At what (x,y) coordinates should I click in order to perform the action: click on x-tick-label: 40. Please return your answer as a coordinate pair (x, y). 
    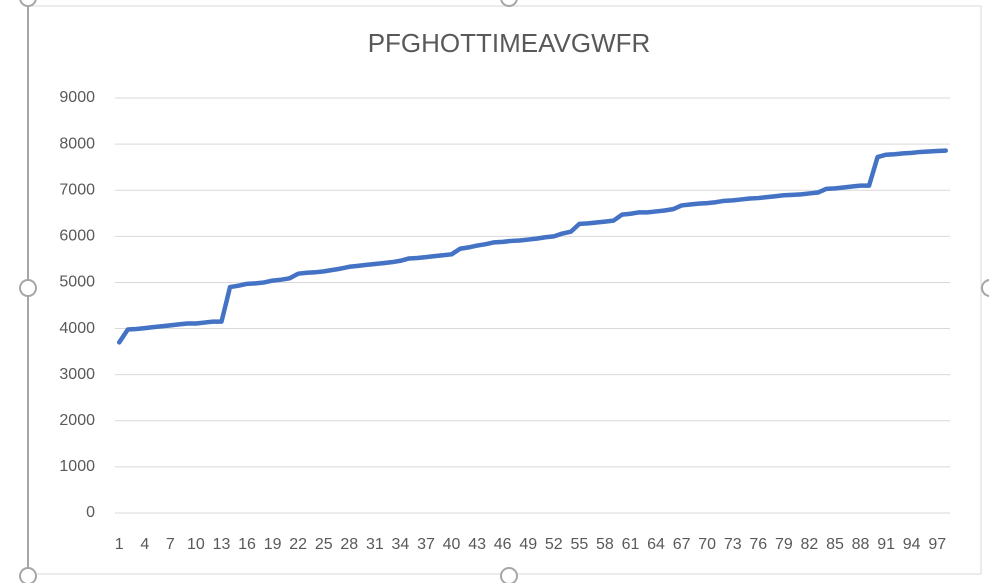
    Looking at the image, I should click on (452, 544).